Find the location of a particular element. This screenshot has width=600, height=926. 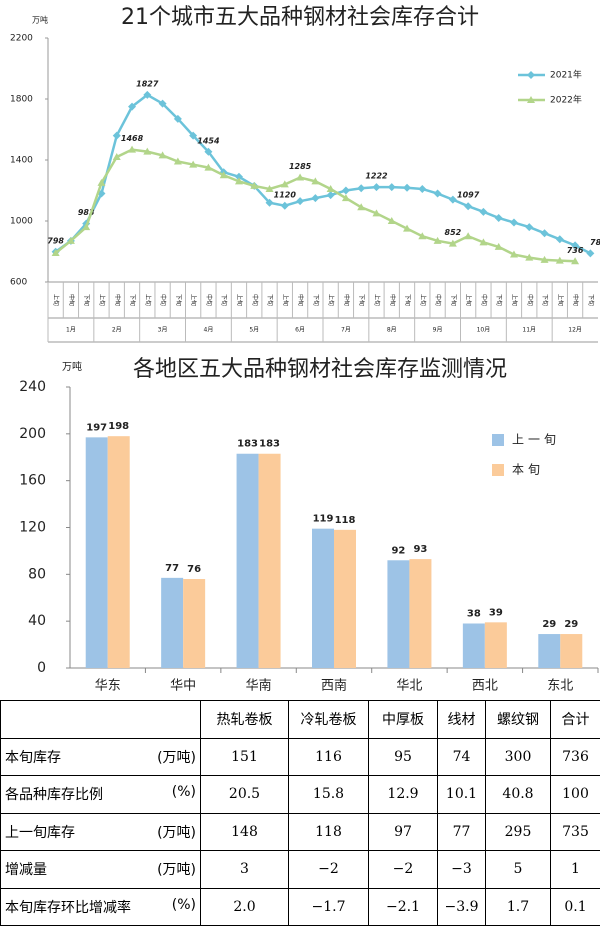

row-label: 本旬库存 (万吨) is located at coordinates (100, 757).